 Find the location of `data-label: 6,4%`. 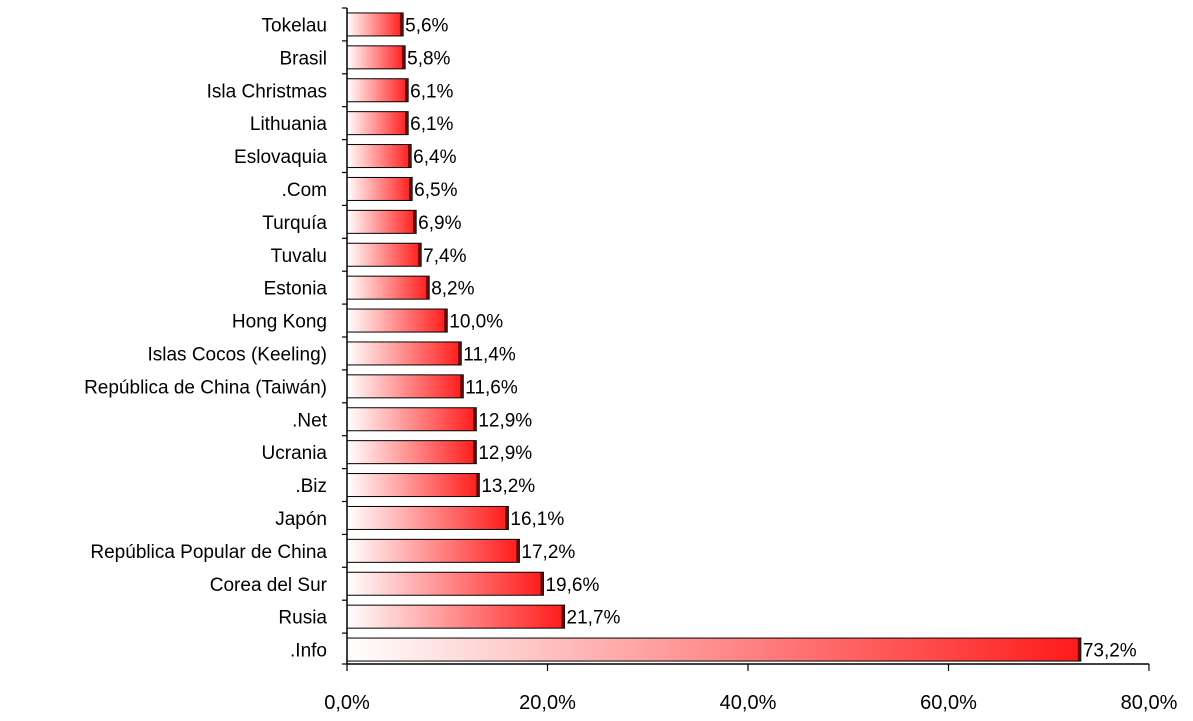

data-label: 6,4% is located at coordinates (434, 157).